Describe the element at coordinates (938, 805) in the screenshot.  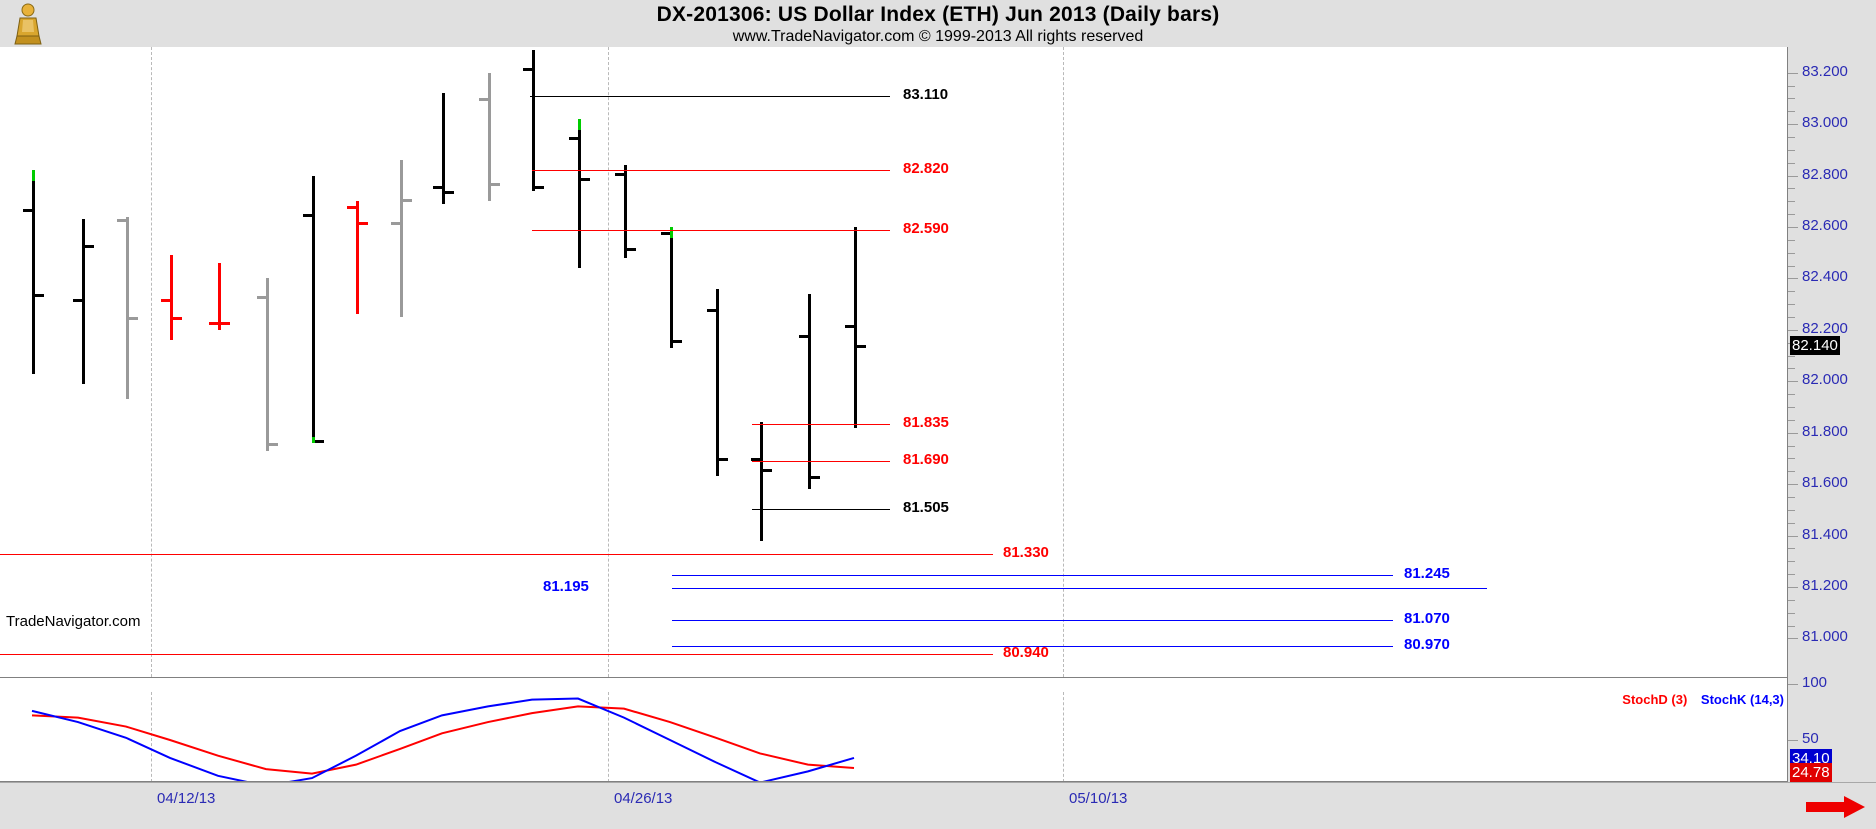
I see `date-axis: 04/12/13 04/26/13 05/10/13` at that location.